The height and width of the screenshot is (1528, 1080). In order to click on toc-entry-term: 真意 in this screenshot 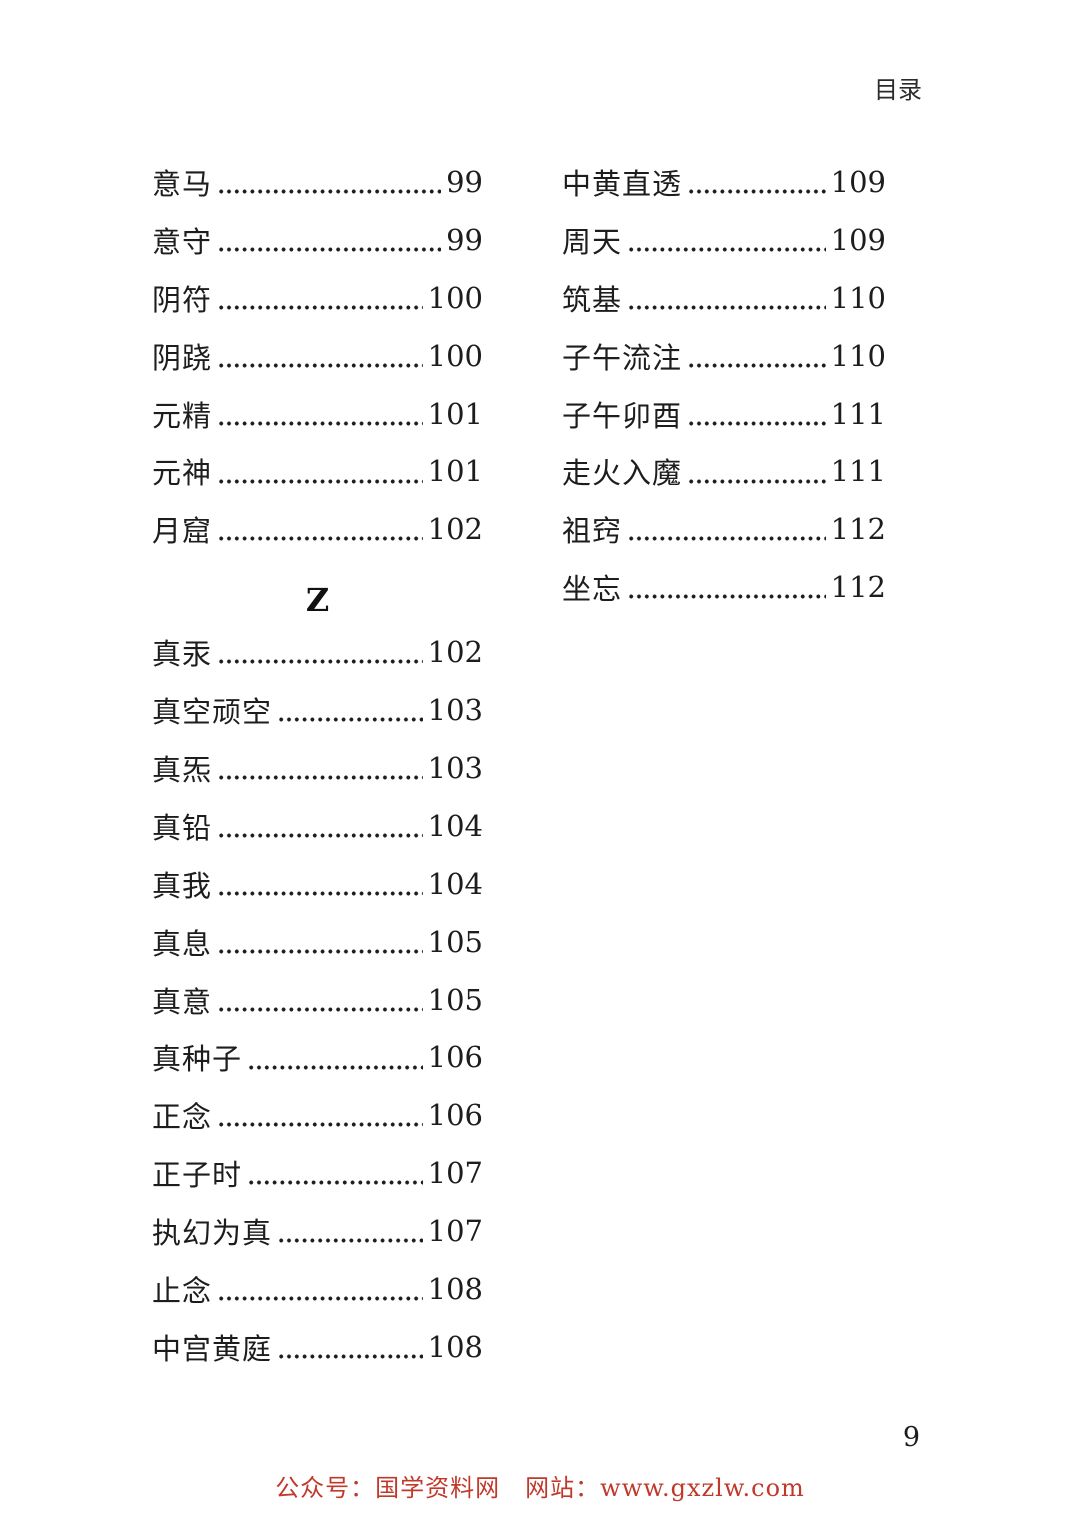, I will do `click(182, 1001)`.